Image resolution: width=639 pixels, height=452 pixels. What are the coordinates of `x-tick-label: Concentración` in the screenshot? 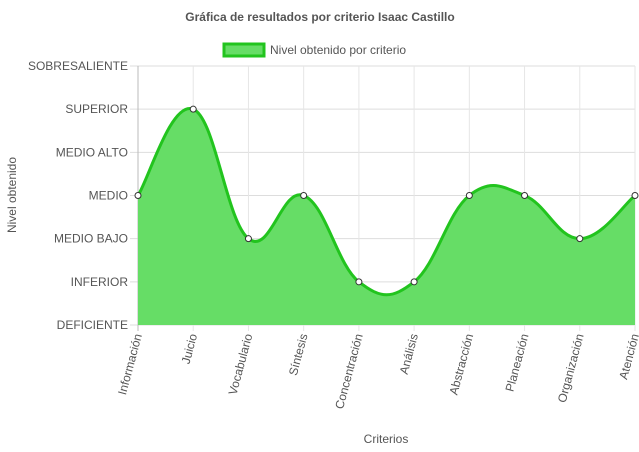 It's located at (349, 371).